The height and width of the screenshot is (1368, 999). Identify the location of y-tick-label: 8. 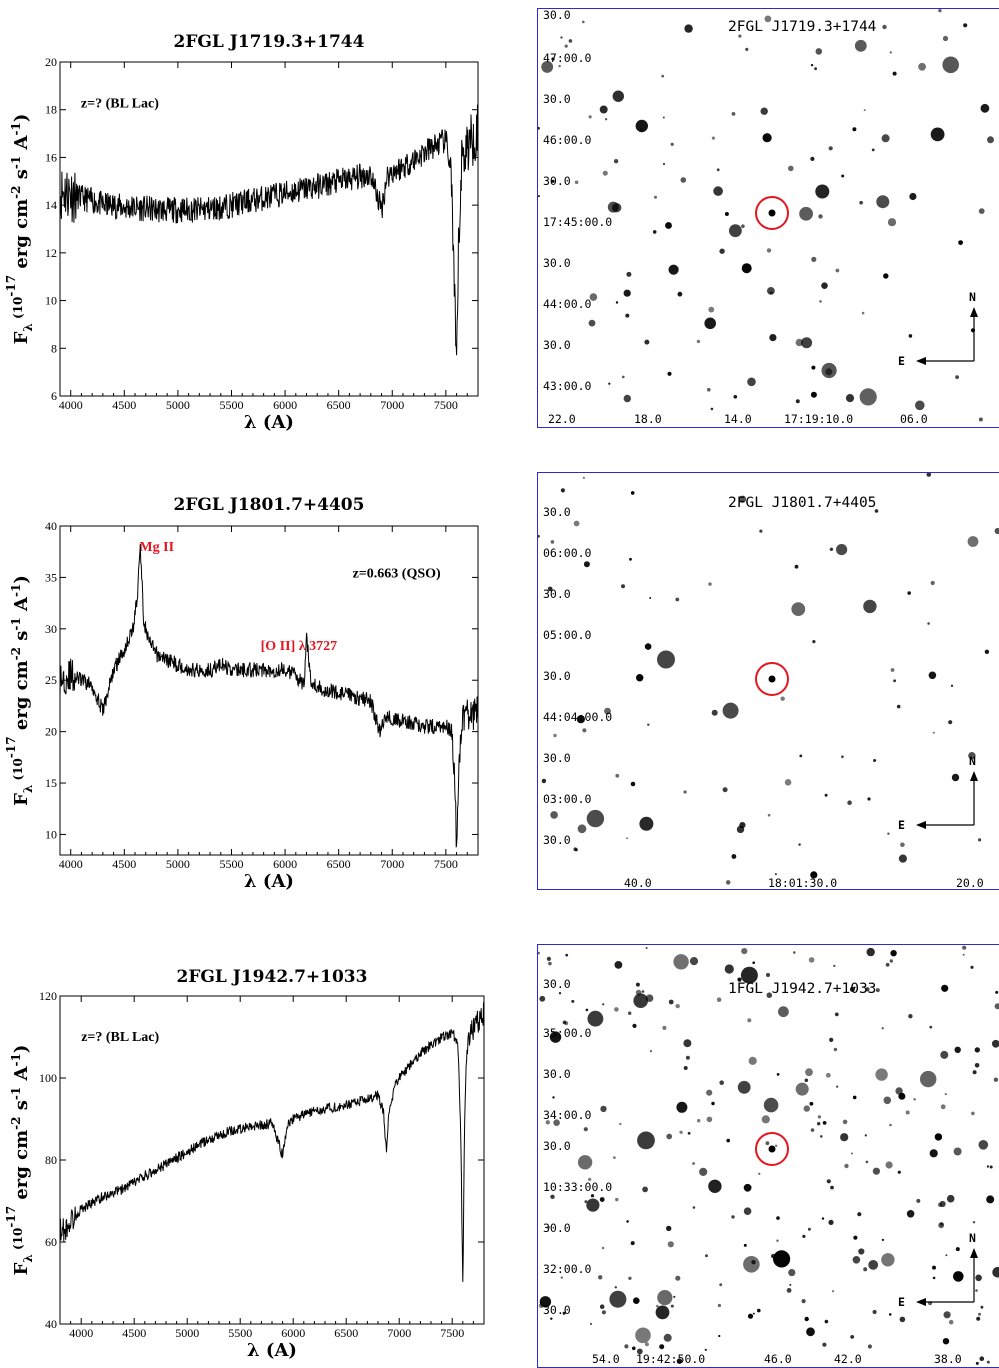
(54, 348).